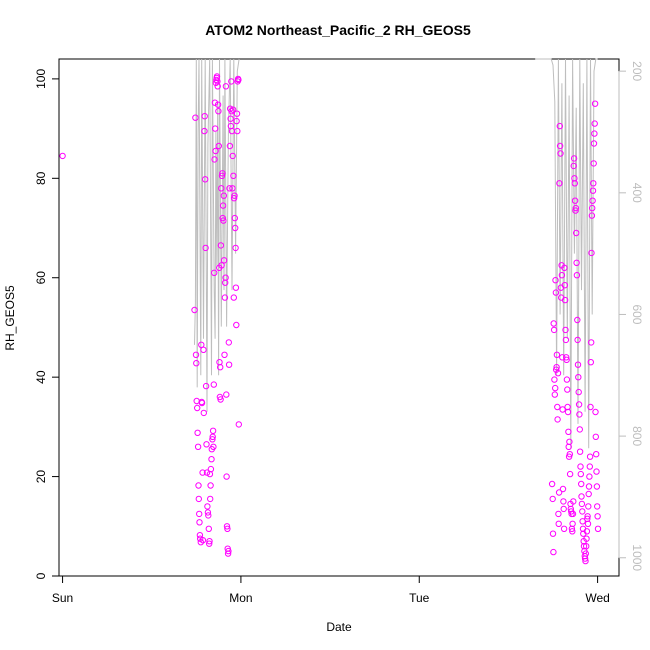 The height and width of the screenshot is (650, 650). Describe the element at coordinates (637, 71) in the screenshot. I see `y2-tick-label: 200` at that location.